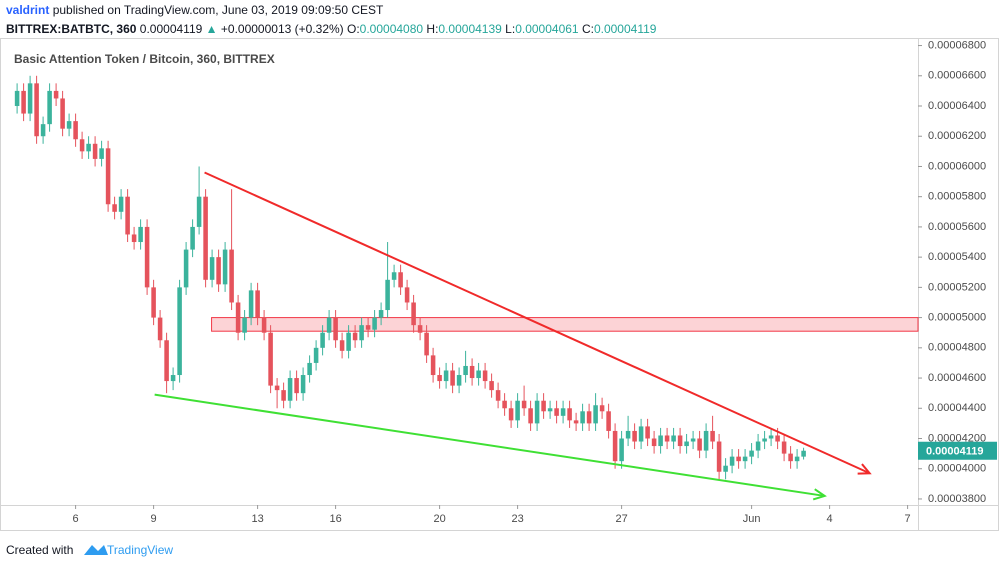 Image resolution: width=999 pixels, height=569 pixels. Describe the element at coordinates (957, 227) in the screenshot. I see `y-tick-label: 0.00005600` at that location.